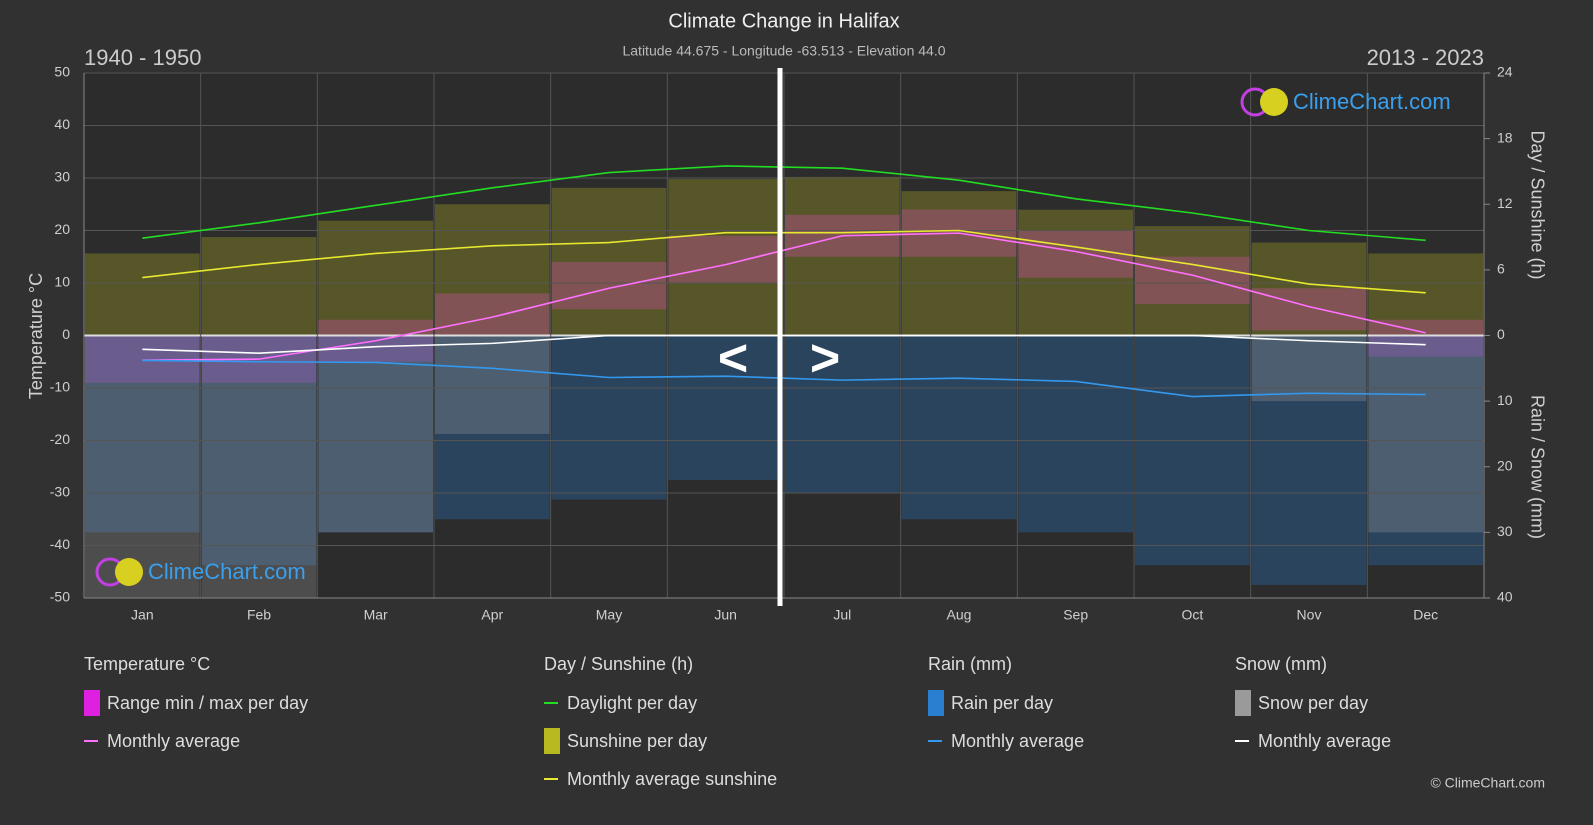 The width and height of the screenshot is (1593, 825). I want to click on x-tick-label: May, so click(609, 615).